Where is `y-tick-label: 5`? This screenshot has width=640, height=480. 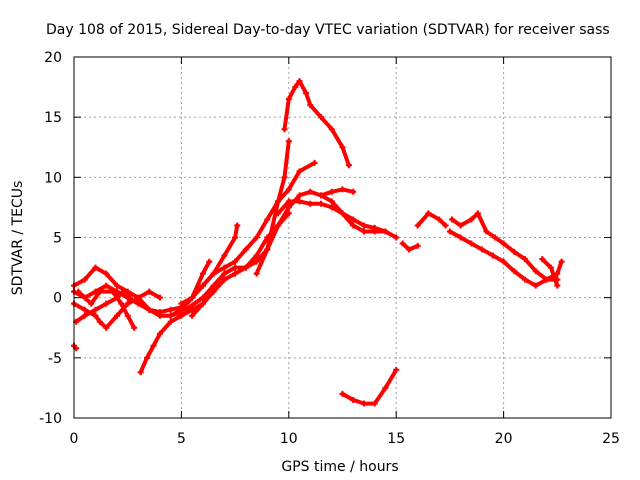 y-tick-label: 5 is located at coordinates (57, 239).